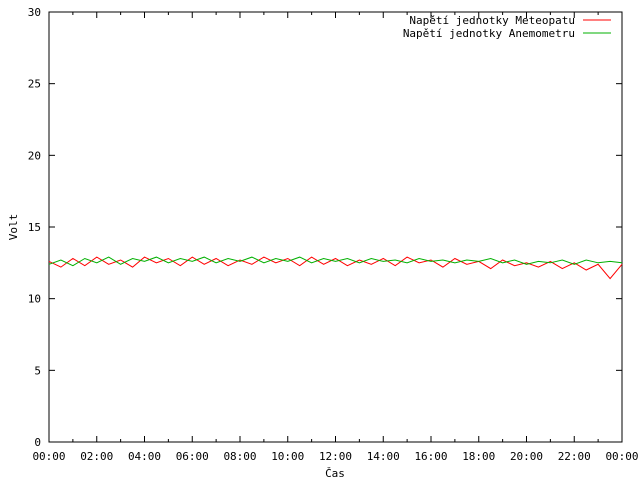  What do you see at coordinates (34, 227) in the screenshot?
I see `y-tick-label: 15` at bounding box center [34, 227].